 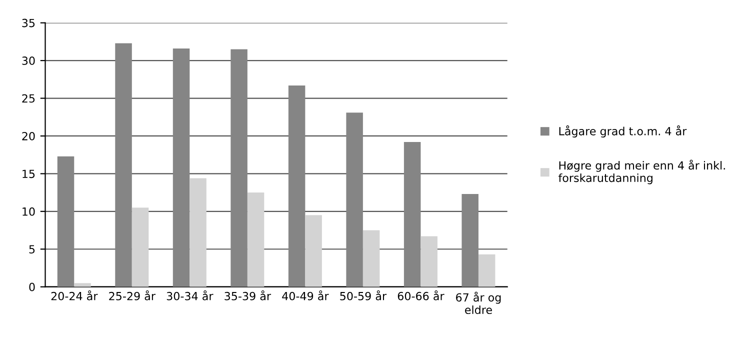 I want to click on x-tick-label: 30-34 år, so click(x=190, y=295).